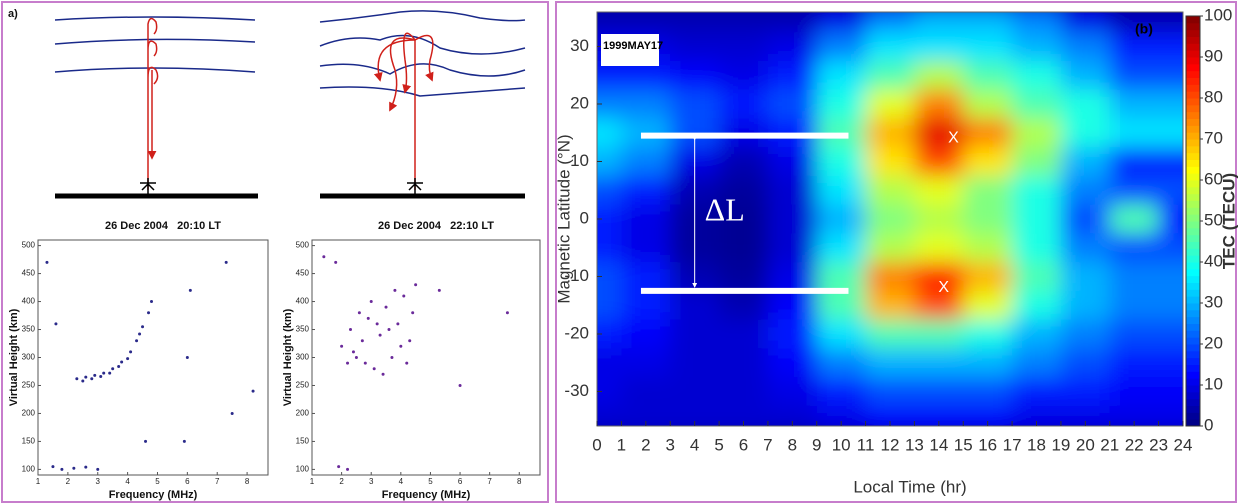 The width and height of the screenshot is (1238, 504). Describe the element at coordinates (303, 469) in the screenshot. I see `y-tick-label: 100` at that location.